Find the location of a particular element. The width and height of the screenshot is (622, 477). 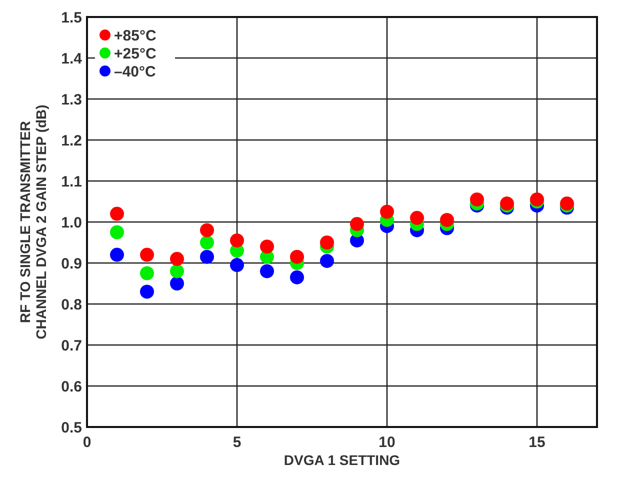

y-tick-label: 0.7 is located at coordinates (71, 345).